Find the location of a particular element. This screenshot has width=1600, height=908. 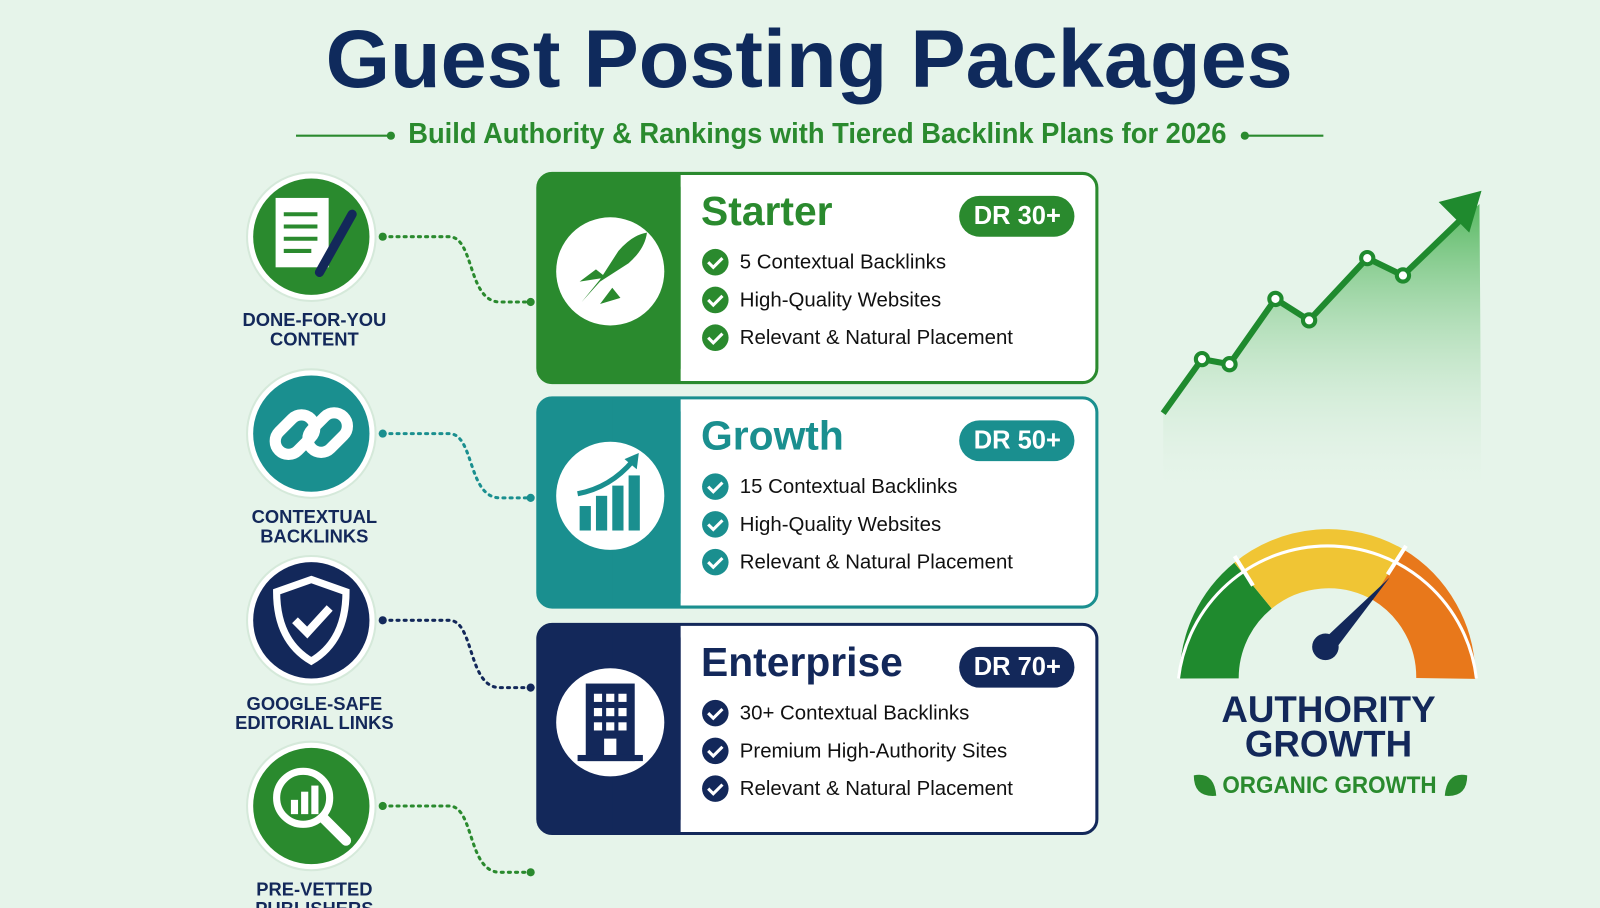

package-name: Starter is located at coordinates (767, 211).